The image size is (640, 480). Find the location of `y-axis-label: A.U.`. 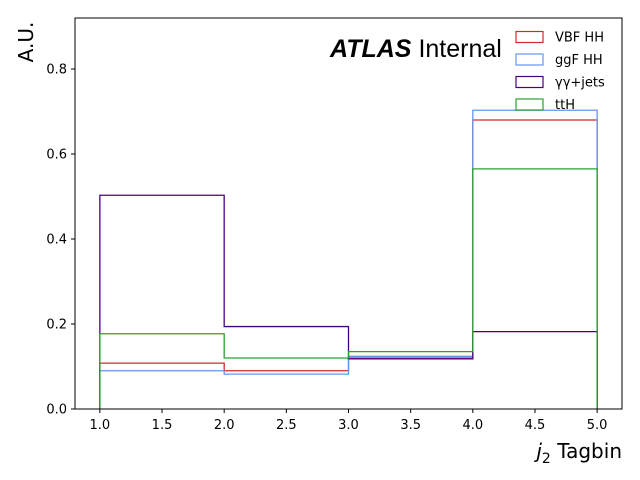

y-axis-label: A.U. is located at coordinates (26, 42).